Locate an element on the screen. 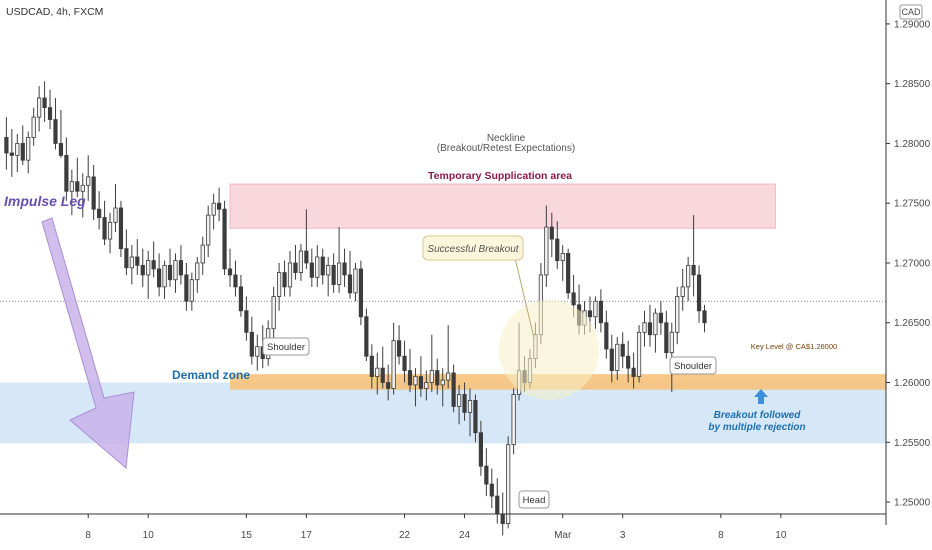  breakout-note-line1: Breakout followed is located at coordinates (758, 415).